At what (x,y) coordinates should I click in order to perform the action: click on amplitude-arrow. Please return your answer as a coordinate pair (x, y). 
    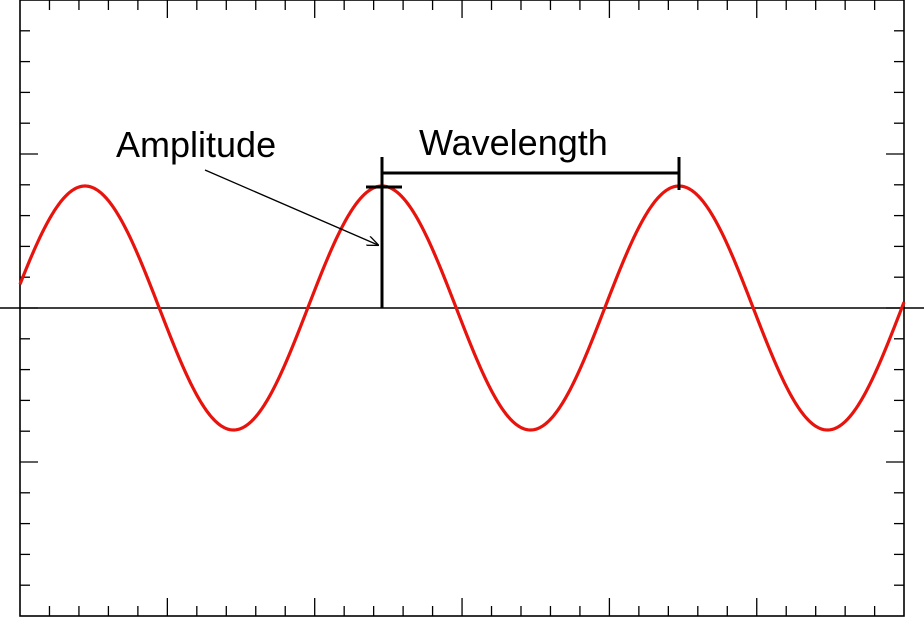
    Looking at the image, I should click on (291, 207).